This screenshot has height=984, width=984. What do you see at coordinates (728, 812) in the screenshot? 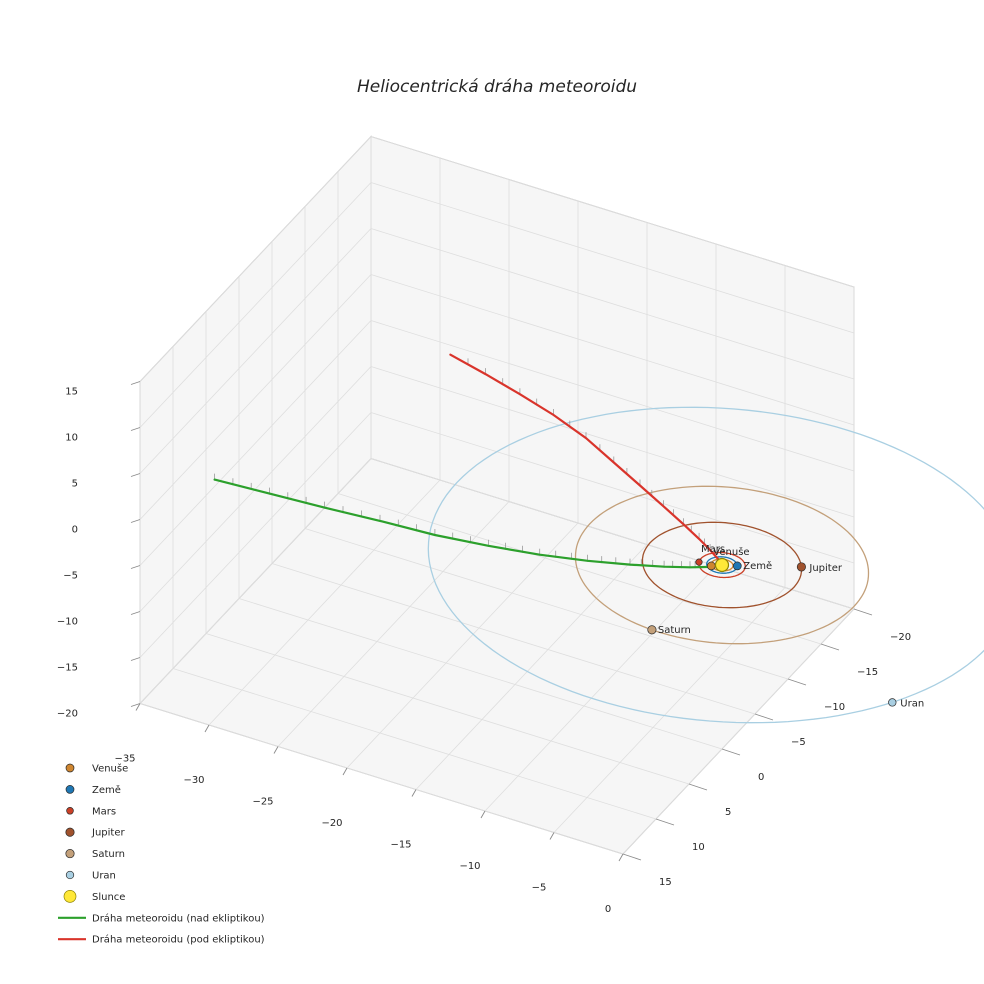
I see `y-tick-label: 5` at bounding box center [728, 812].